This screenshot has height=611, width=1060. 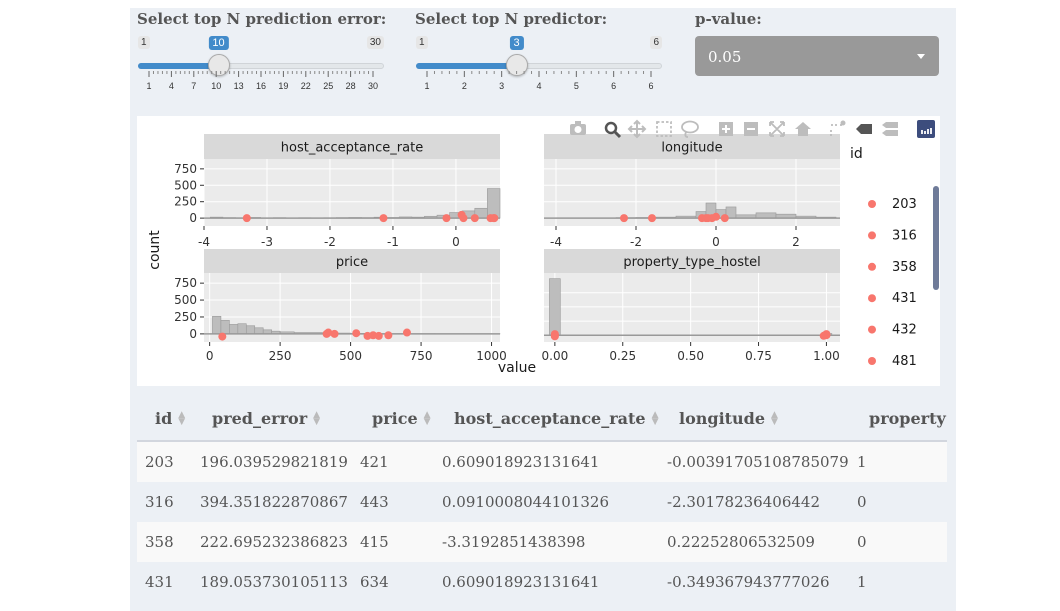 What do you see at coordinates (578, 128) in the screenshot?
I see `camera-icon` at bounding box center [578, 128].